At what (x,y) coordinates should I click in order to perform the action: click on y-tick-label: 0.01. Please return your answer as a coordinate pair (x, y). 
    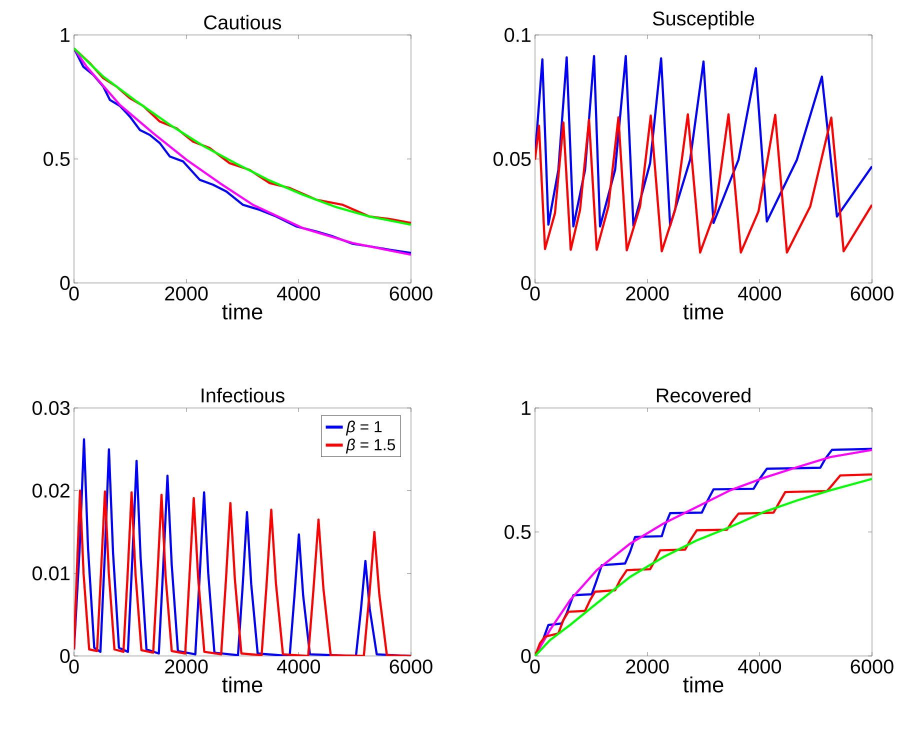
    Looking at the image, I should click on (51, 573).